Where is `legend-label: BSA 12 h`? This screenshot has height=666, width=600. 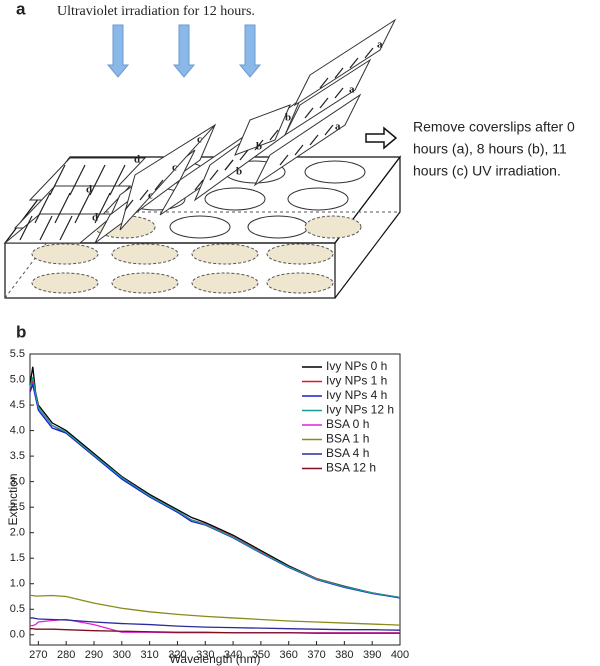
legend-label: BSA 12 h is located at coordinates (351, 468).